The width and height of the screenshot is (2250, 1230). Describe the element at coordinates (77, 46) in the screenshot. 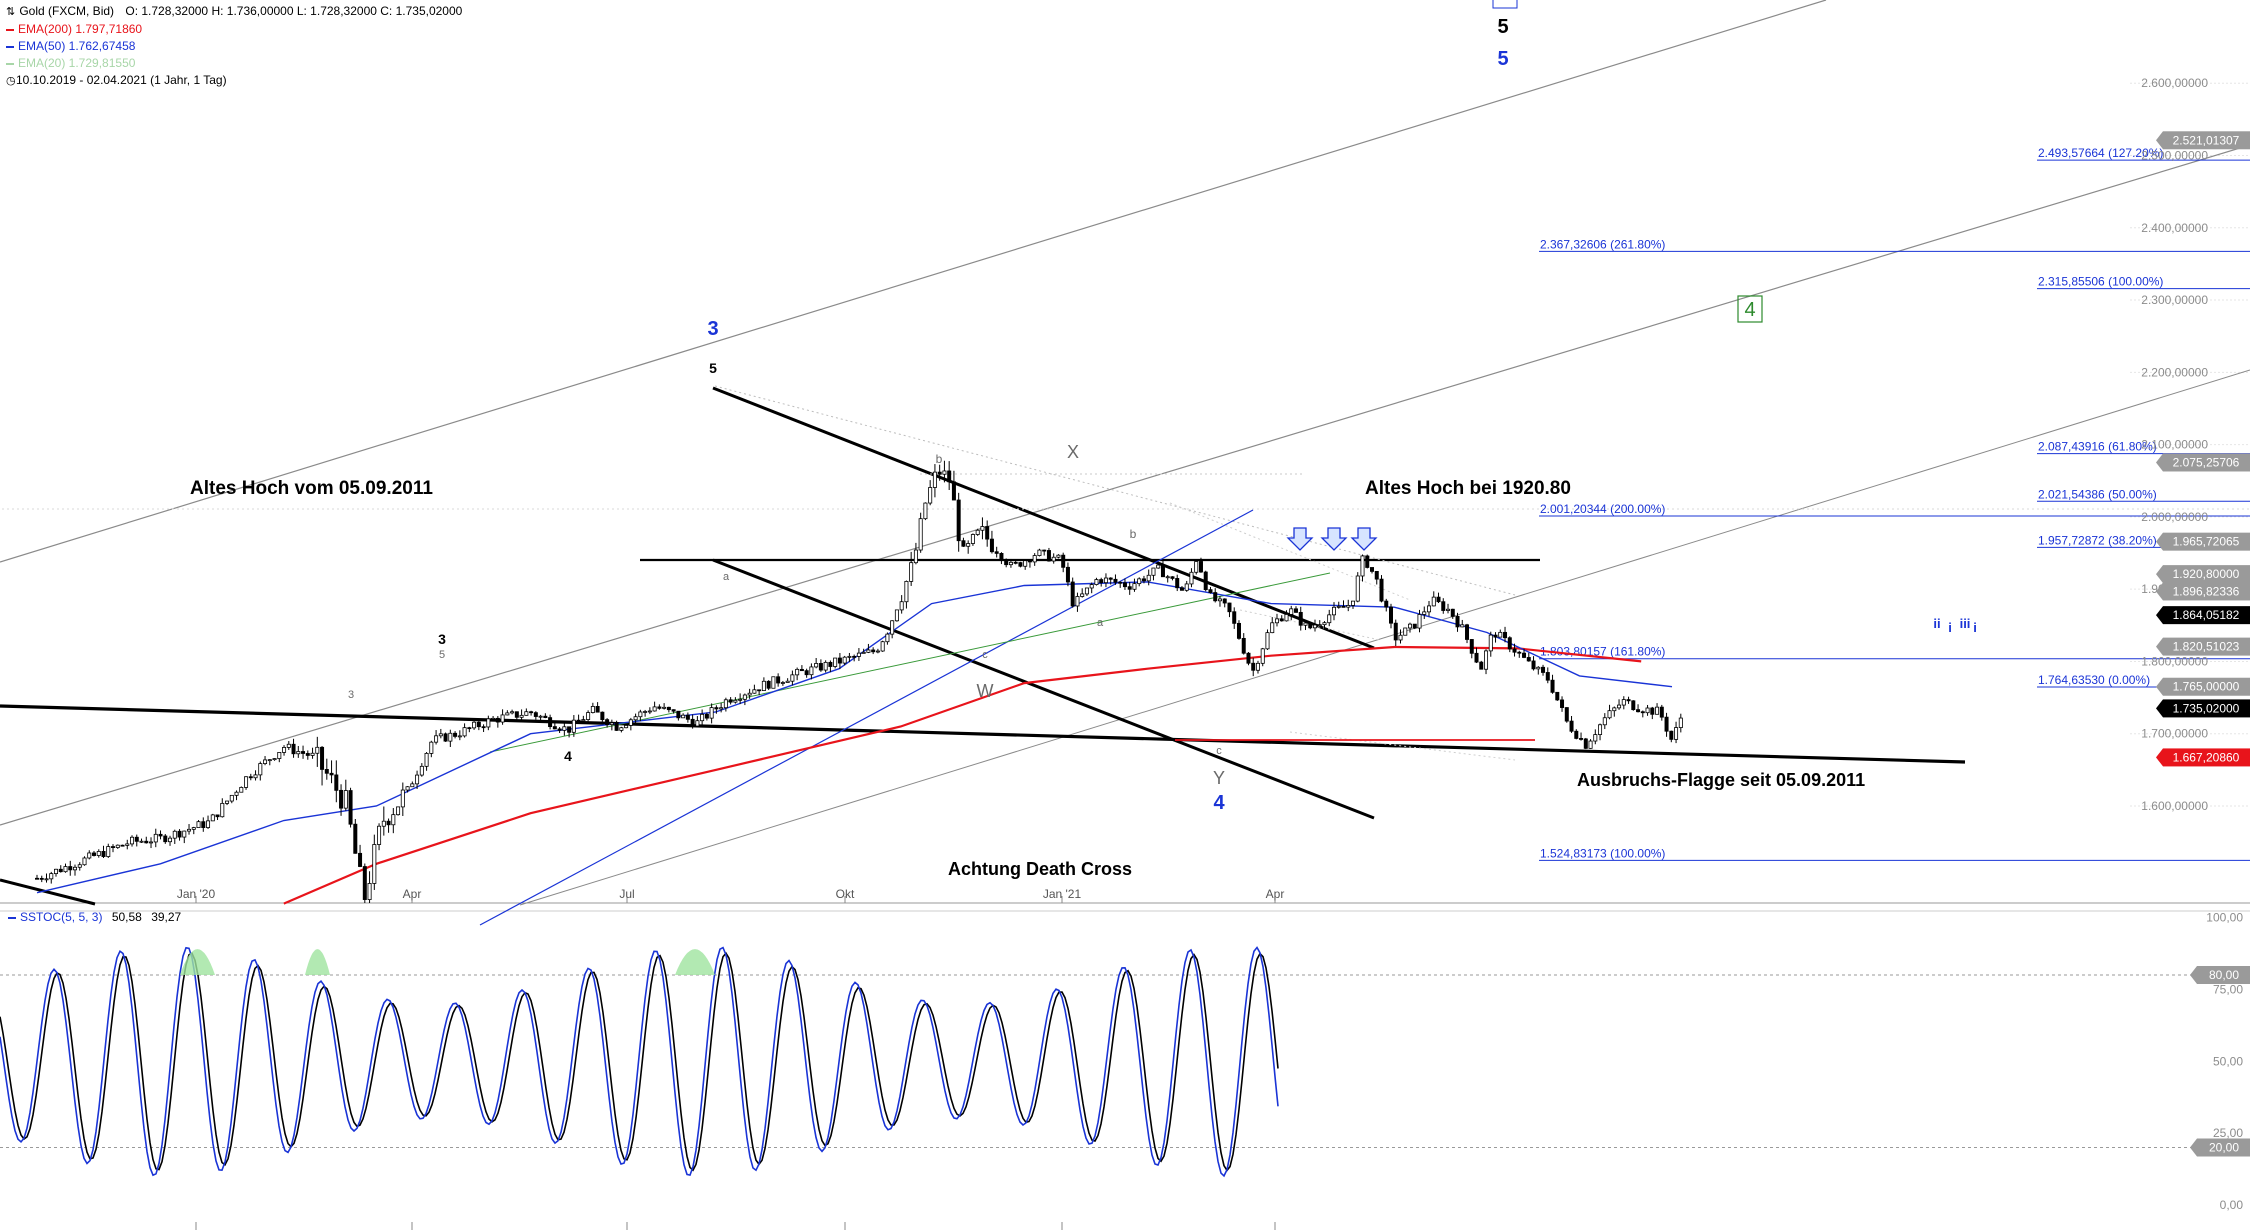

I see `ema50-label: EMA(50) 1.762,67458` at that location.